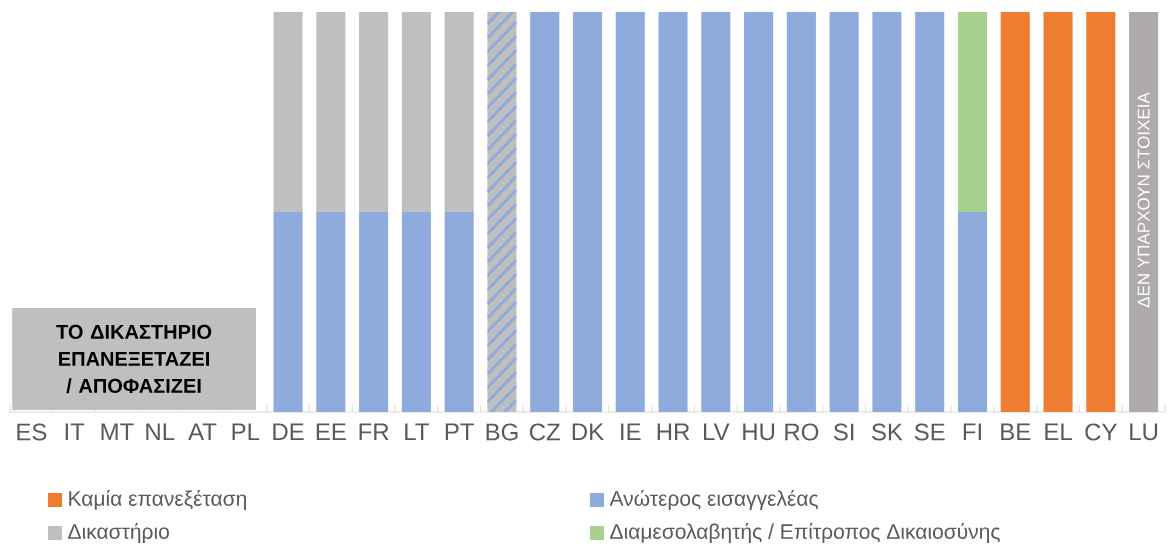 The height and width of the screenshot is (547, 1176). Describe the element at coordinates (631, 432) in the screenshot. I see `x-tick-label: IE` at that location.